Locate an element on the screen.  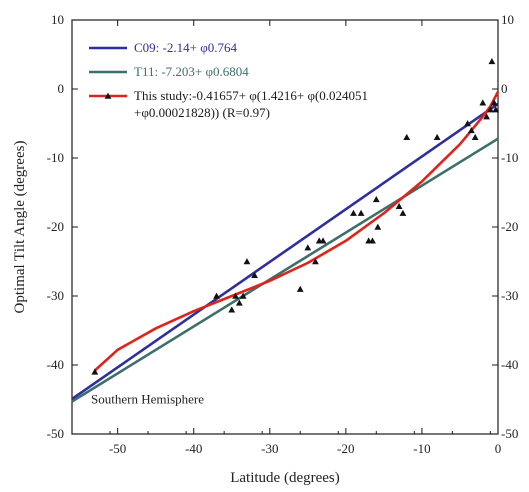
y-tick-label: 10 is located at coordinates (57, 19).